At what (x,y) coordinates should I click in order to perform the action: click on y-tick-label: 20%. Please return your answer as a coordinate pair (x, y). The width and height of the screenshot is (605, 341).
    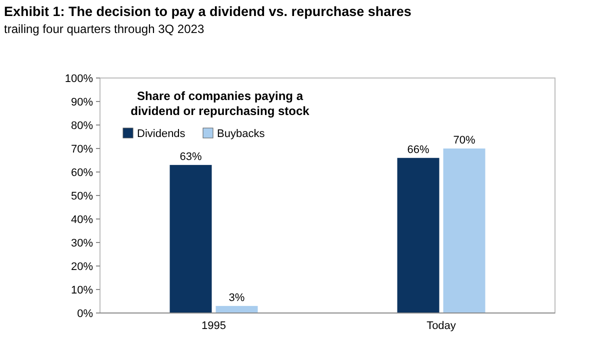
    Looking at the image, I should click on (82, 266).